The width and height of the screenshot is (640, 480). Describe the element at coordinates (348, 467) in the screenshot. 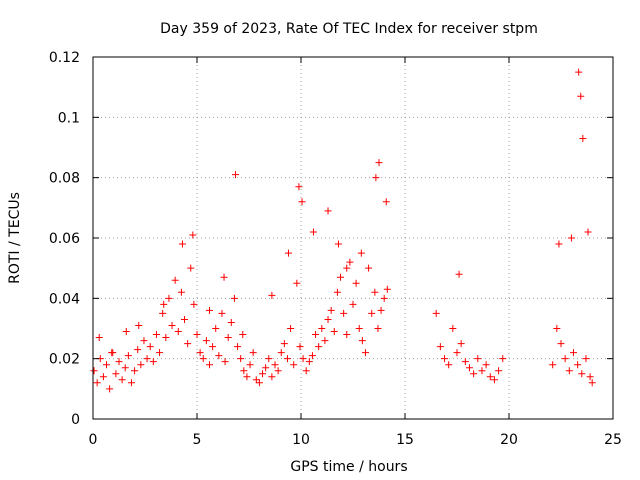

I see `x-axis-label: GPS time / hours` at that location.